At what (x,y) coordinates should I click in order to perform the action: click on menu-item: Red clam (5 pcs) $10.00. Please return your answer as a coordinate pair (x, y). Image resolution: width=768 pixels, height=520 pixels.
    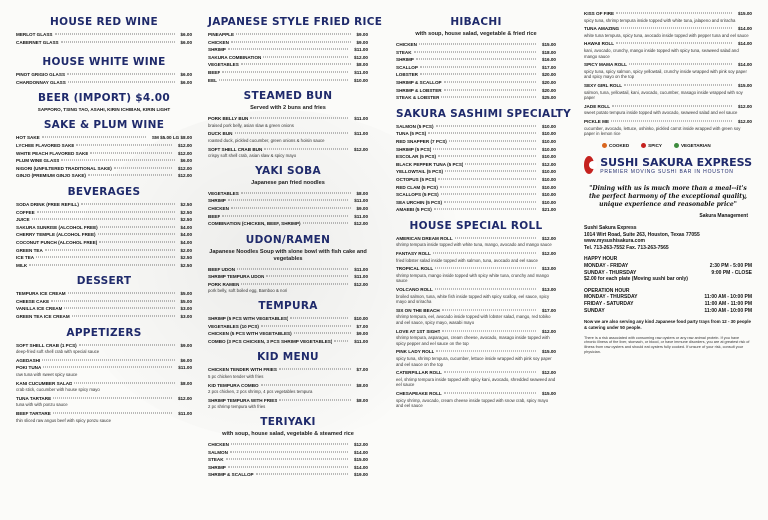
    Looking at the image, I should click on (476, 188).